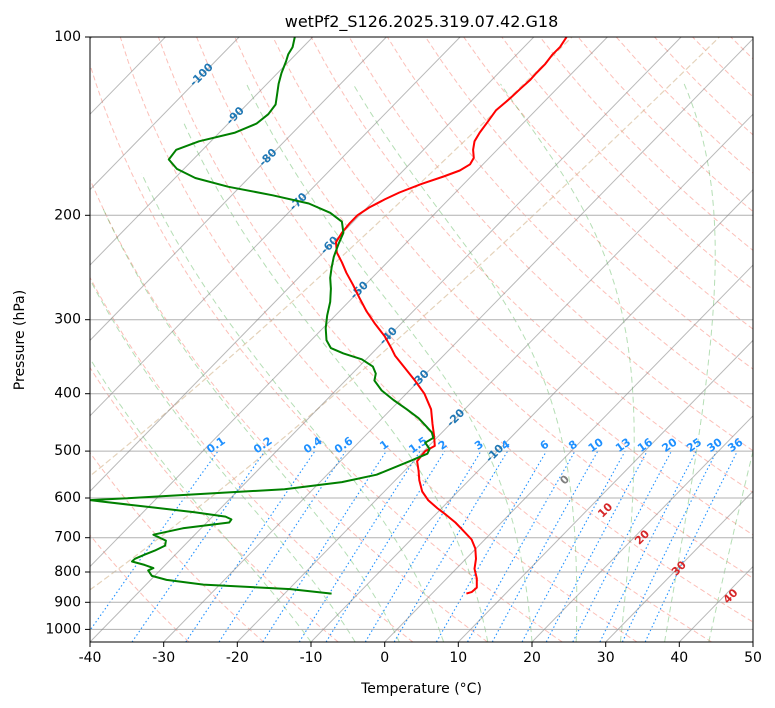  Describe the element at coordinates (20, 340) in the screenshot. I see `y-axis-label: Pressure (hPa)` at that location.